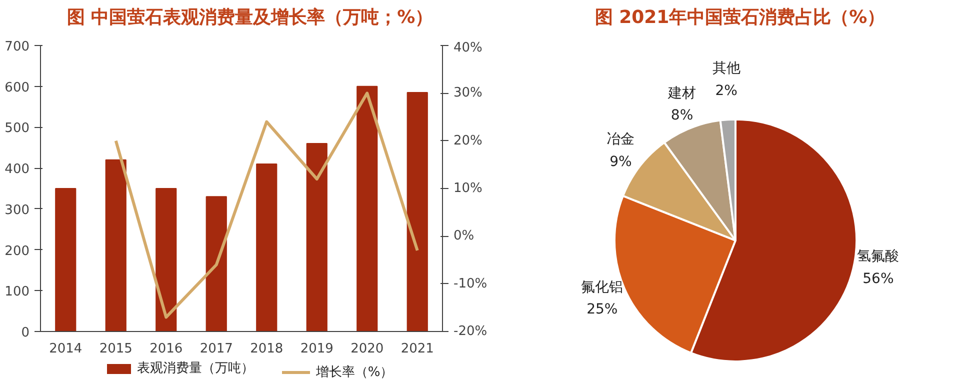  What do you see at coordinates (17, 88) in the screenshot?
I see `y-tick-label: 600` at bounding box center [17, 88].